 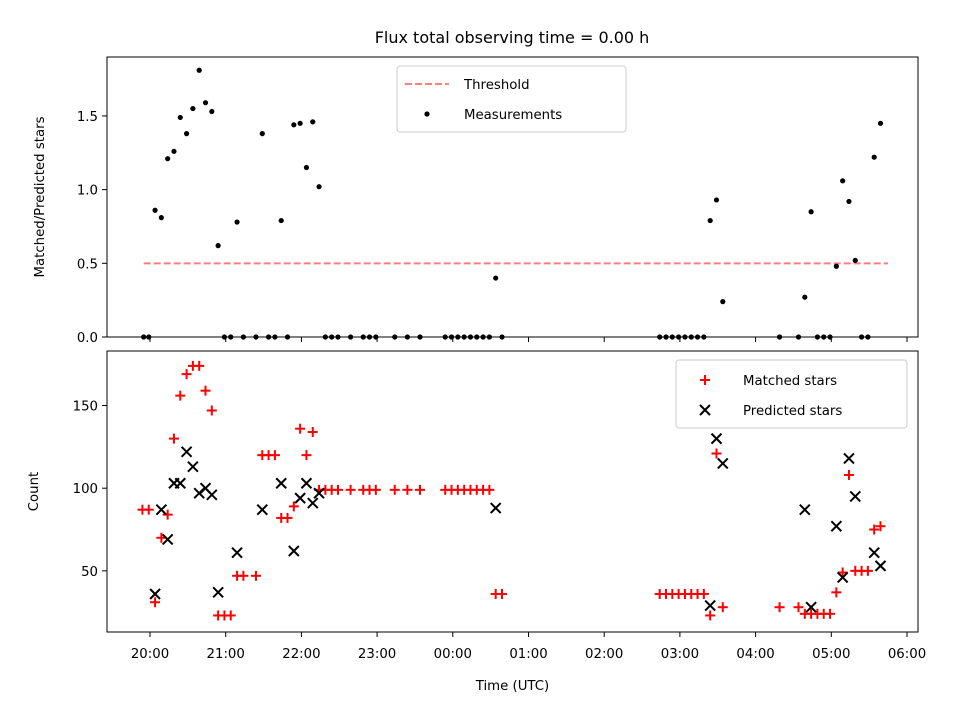 I want to click on x-tick-label: 06:00, so click(x=907, y=654).